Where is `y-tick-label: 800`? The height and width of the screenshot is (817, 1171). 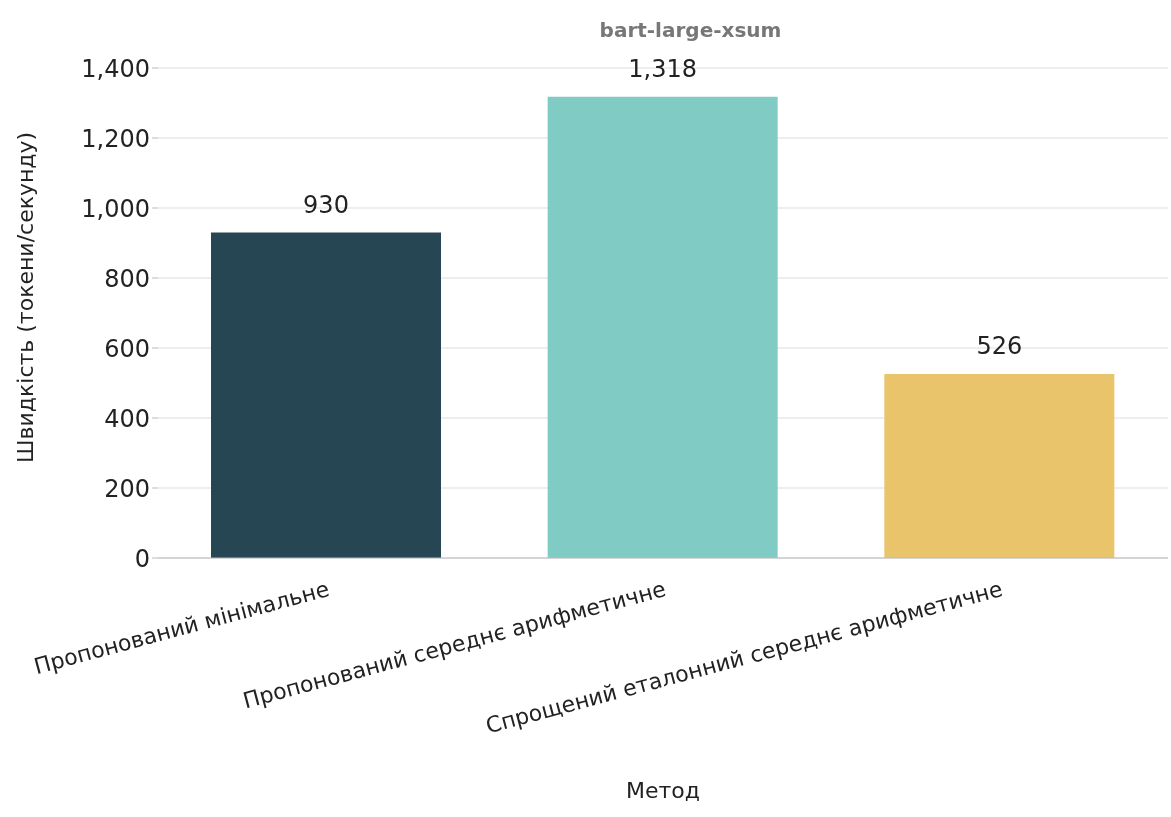
y-tick-label: 800 is located at coordinates (127, 278).